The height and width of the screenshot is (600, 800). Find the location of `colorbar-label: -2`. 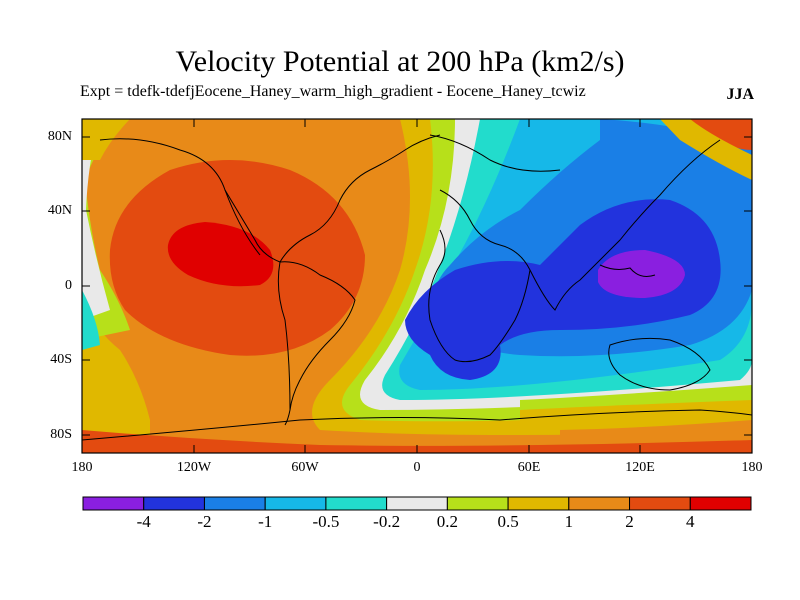

colorbar-label: -2 is located at coordinates (204, 521).